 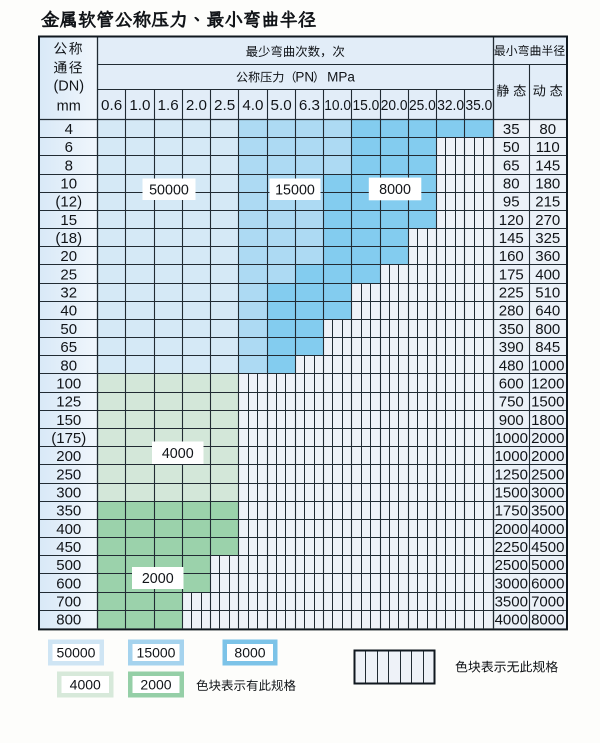 What do you see at coordinates (337, 105) in the screenshot?
I see `svg-text: 10.0` at bounding box center [337, 105].